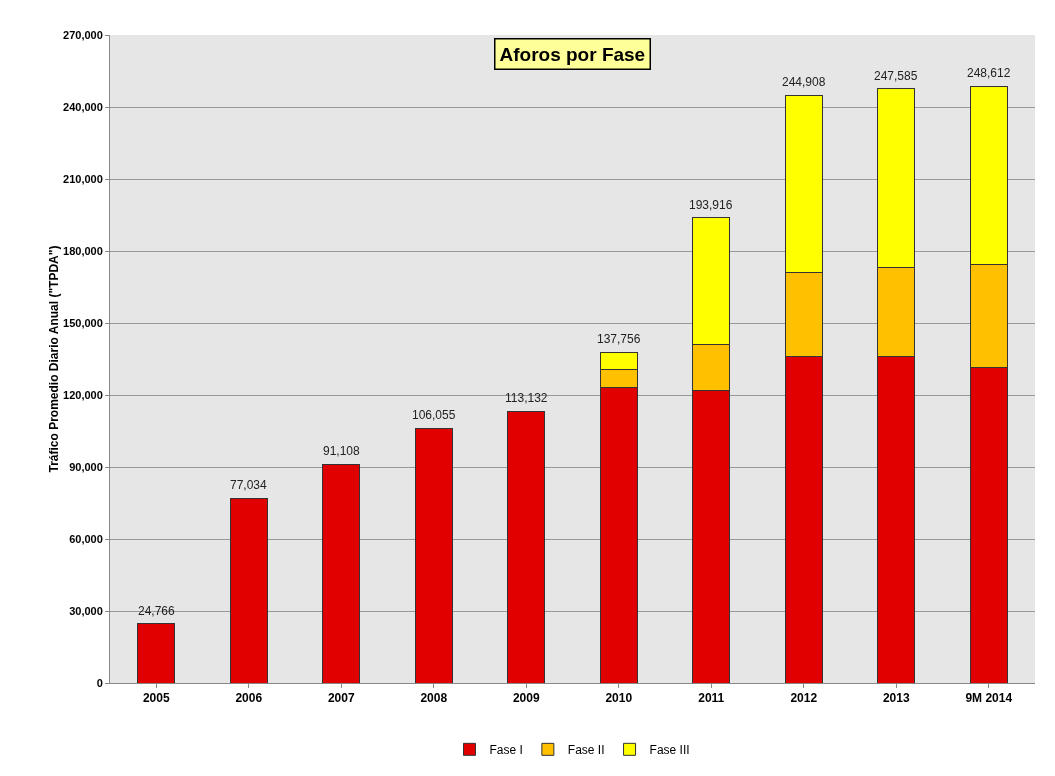 Image resolution: width=1055 pixels, height=776 pixels. What do you see at coordinates (86, 610) in the screenshot?
I see `y-tick-label: 30,000` at bounding box center [86, 610].